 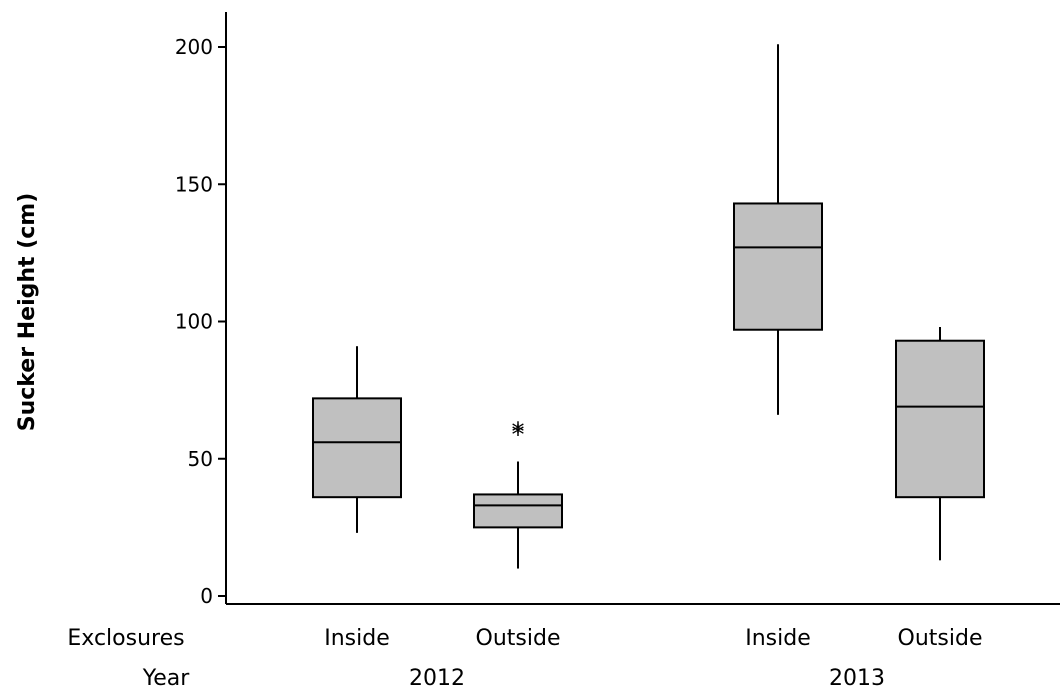 I want to click on y-tick-label: 200, so click(x=194, y=47).